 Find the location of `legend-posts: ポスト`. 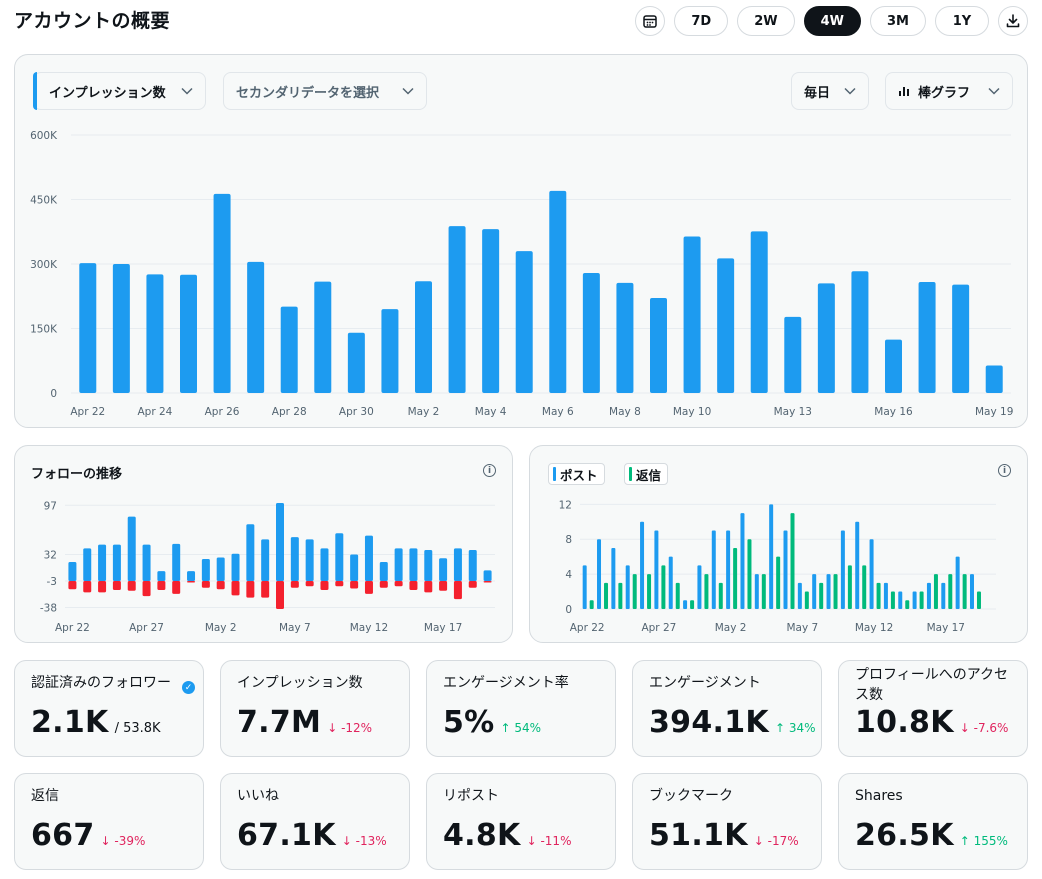

legend-posts: ポスト is located at coordinates (576, 474).